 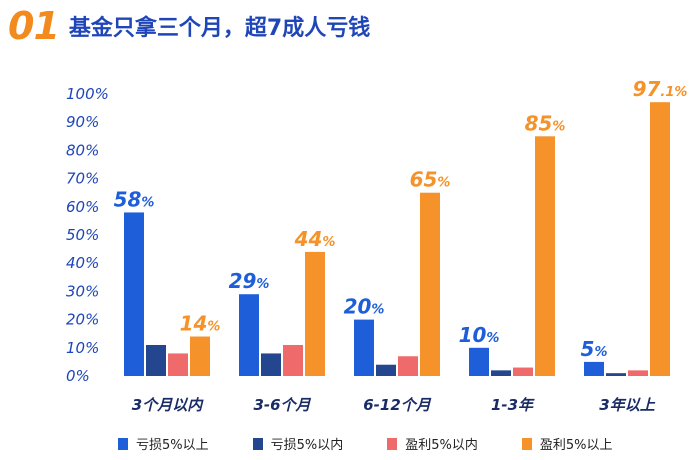 What do you see at coordinates (82, 348) in the screenshot?
I see `y-tick-label: 10%` at bounding box center [82, 348].